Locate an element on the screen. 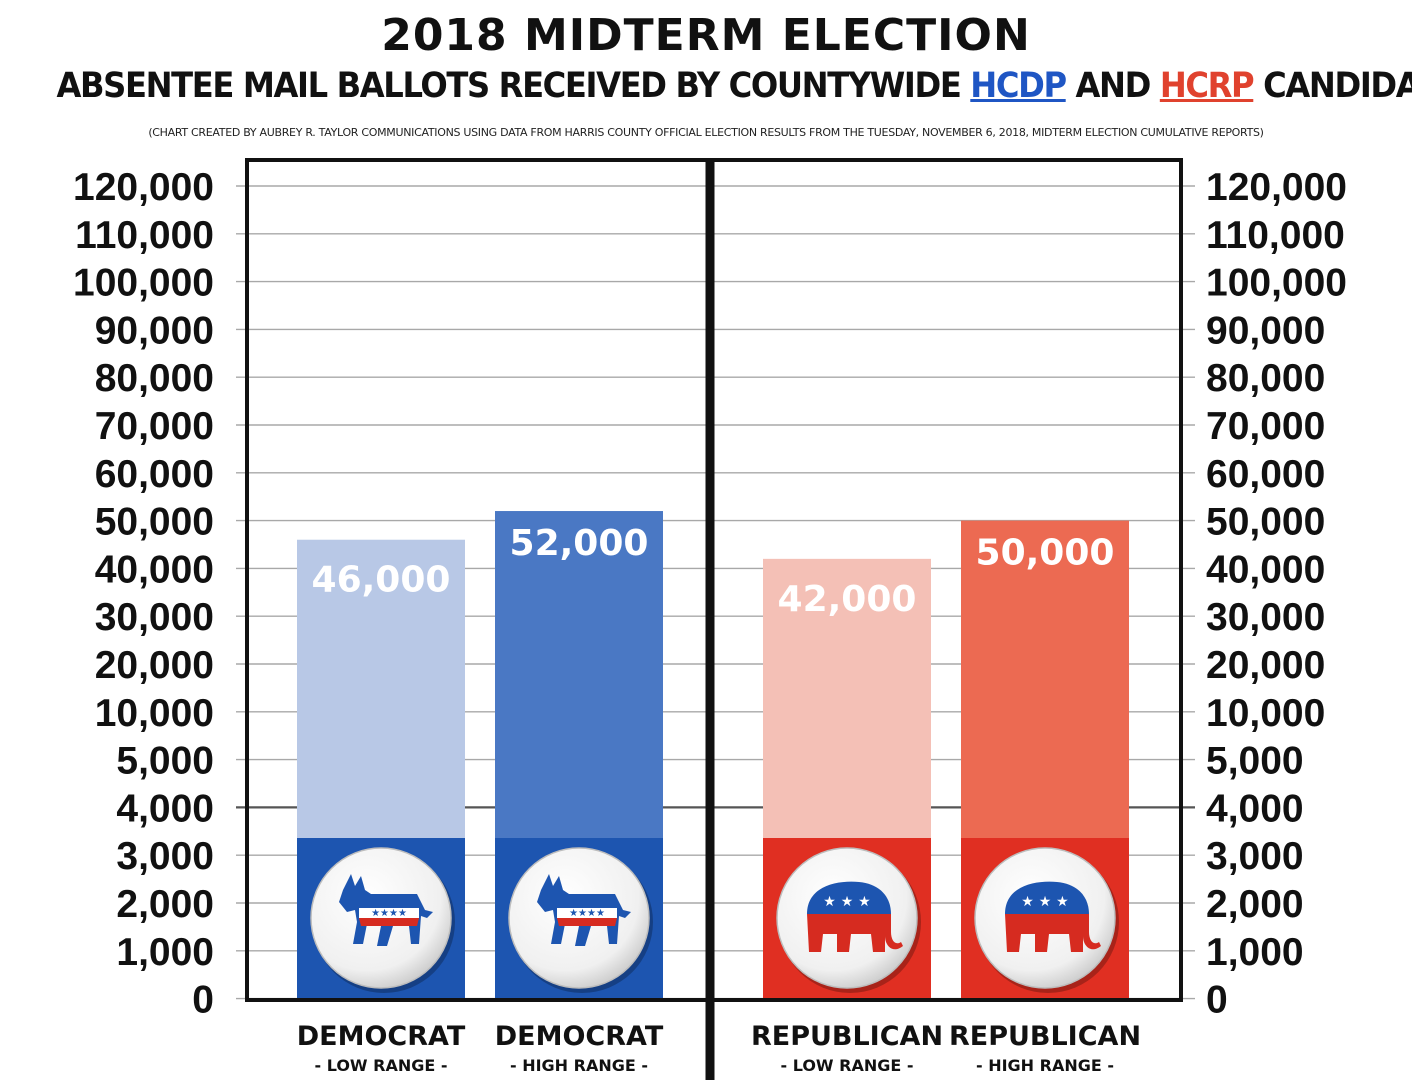 The height and width of the screenshot is (1089, 1412). y-tick-right-label: 50,000 is located at coordinates (1265, 522).